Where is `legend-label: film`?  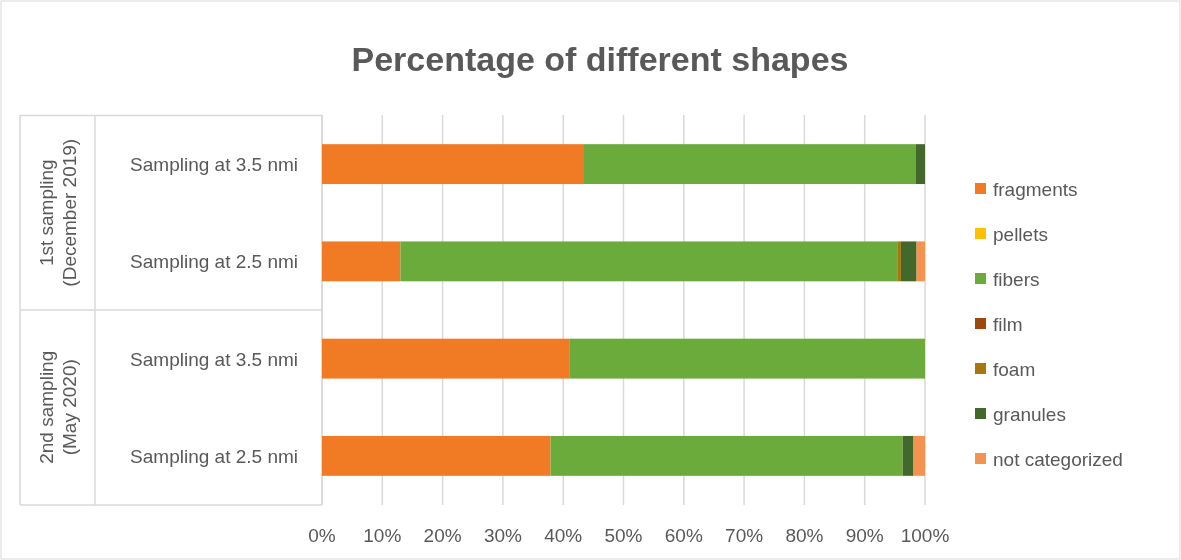
legend-label: film is located at coordinates (1008, 324).